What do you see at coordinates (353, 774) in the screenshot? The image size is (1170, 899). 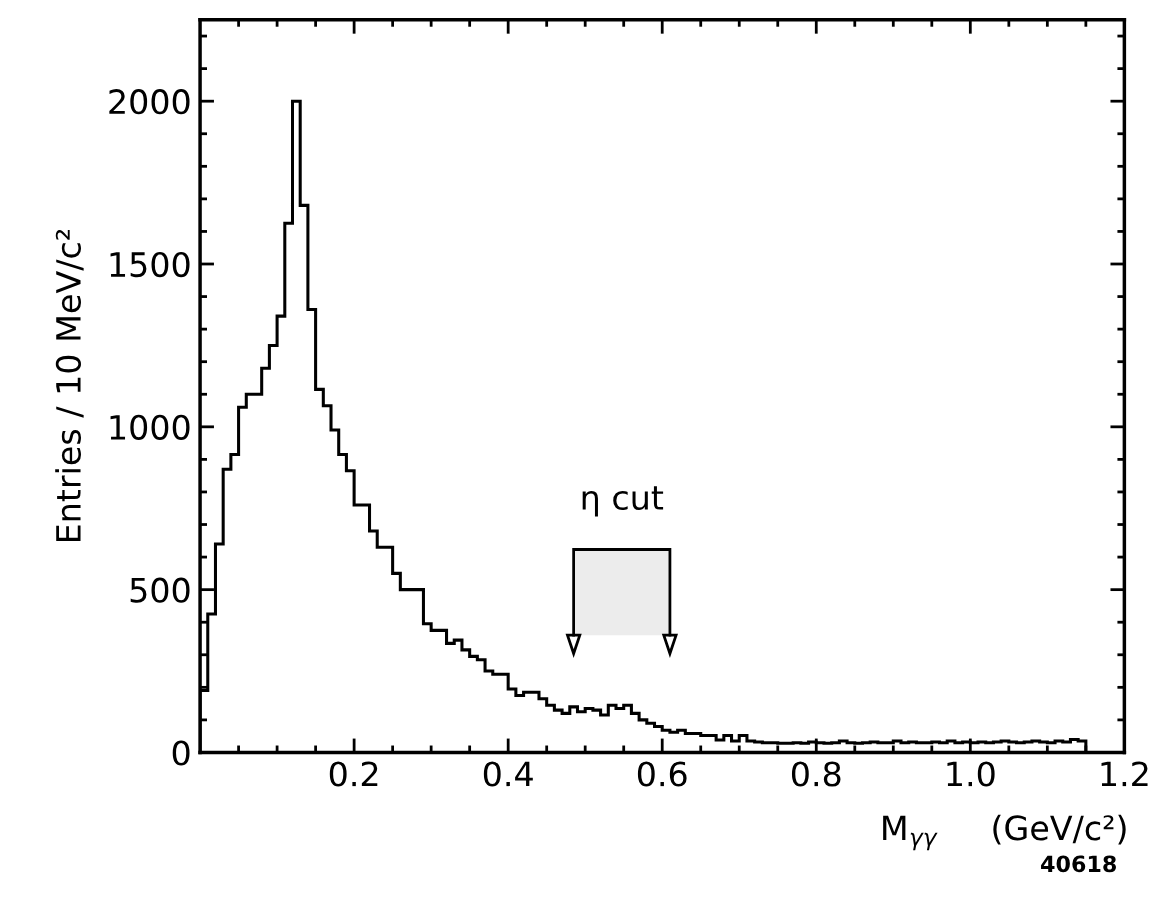 I see `x-tick-label: 0.2` at bounding box center [353, 774].